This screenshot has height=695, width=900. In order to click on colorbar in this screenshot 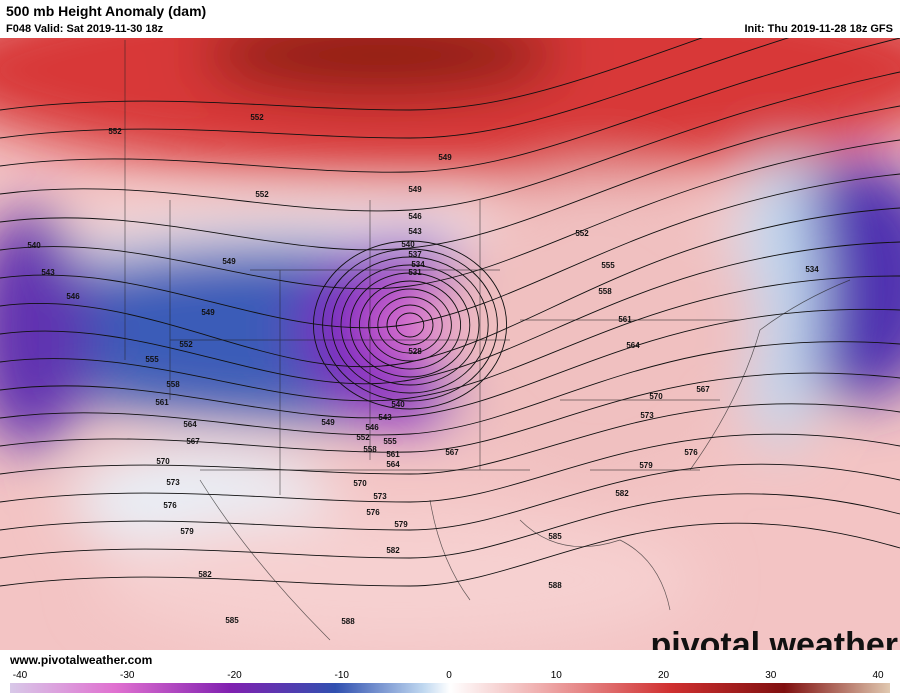, I will do `click(450, 688)`.